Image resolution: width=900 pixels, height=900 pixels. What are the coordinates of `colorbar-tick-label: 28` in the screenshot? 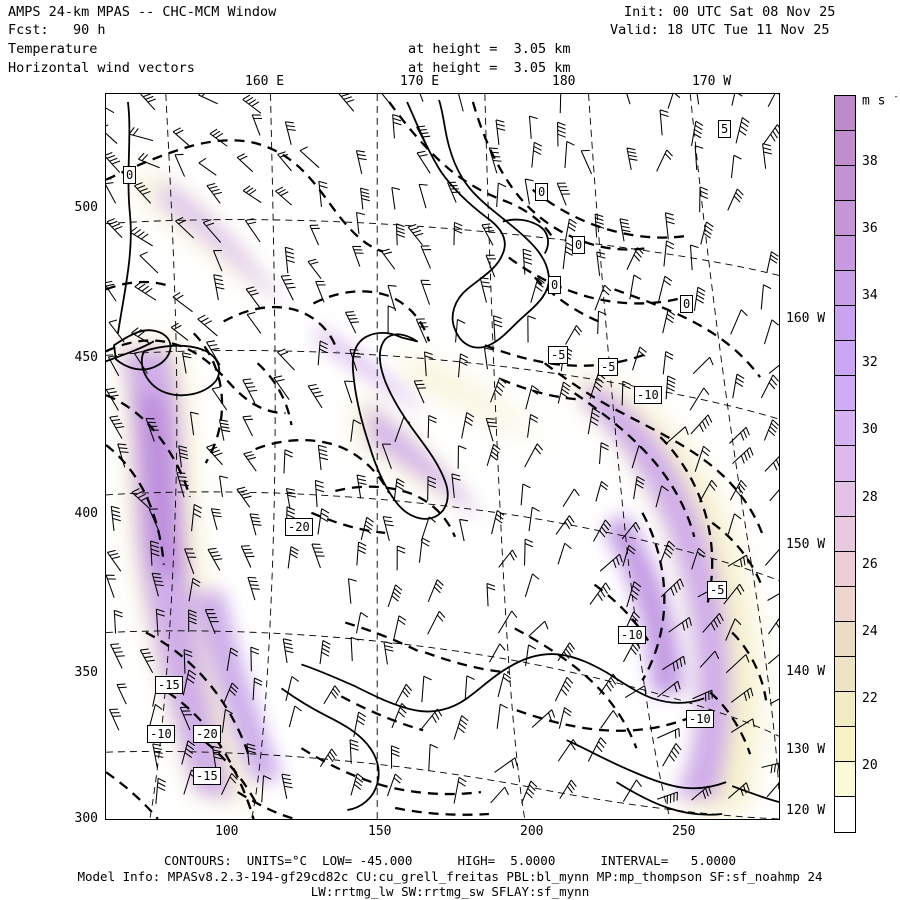 It's located at (870, 497).